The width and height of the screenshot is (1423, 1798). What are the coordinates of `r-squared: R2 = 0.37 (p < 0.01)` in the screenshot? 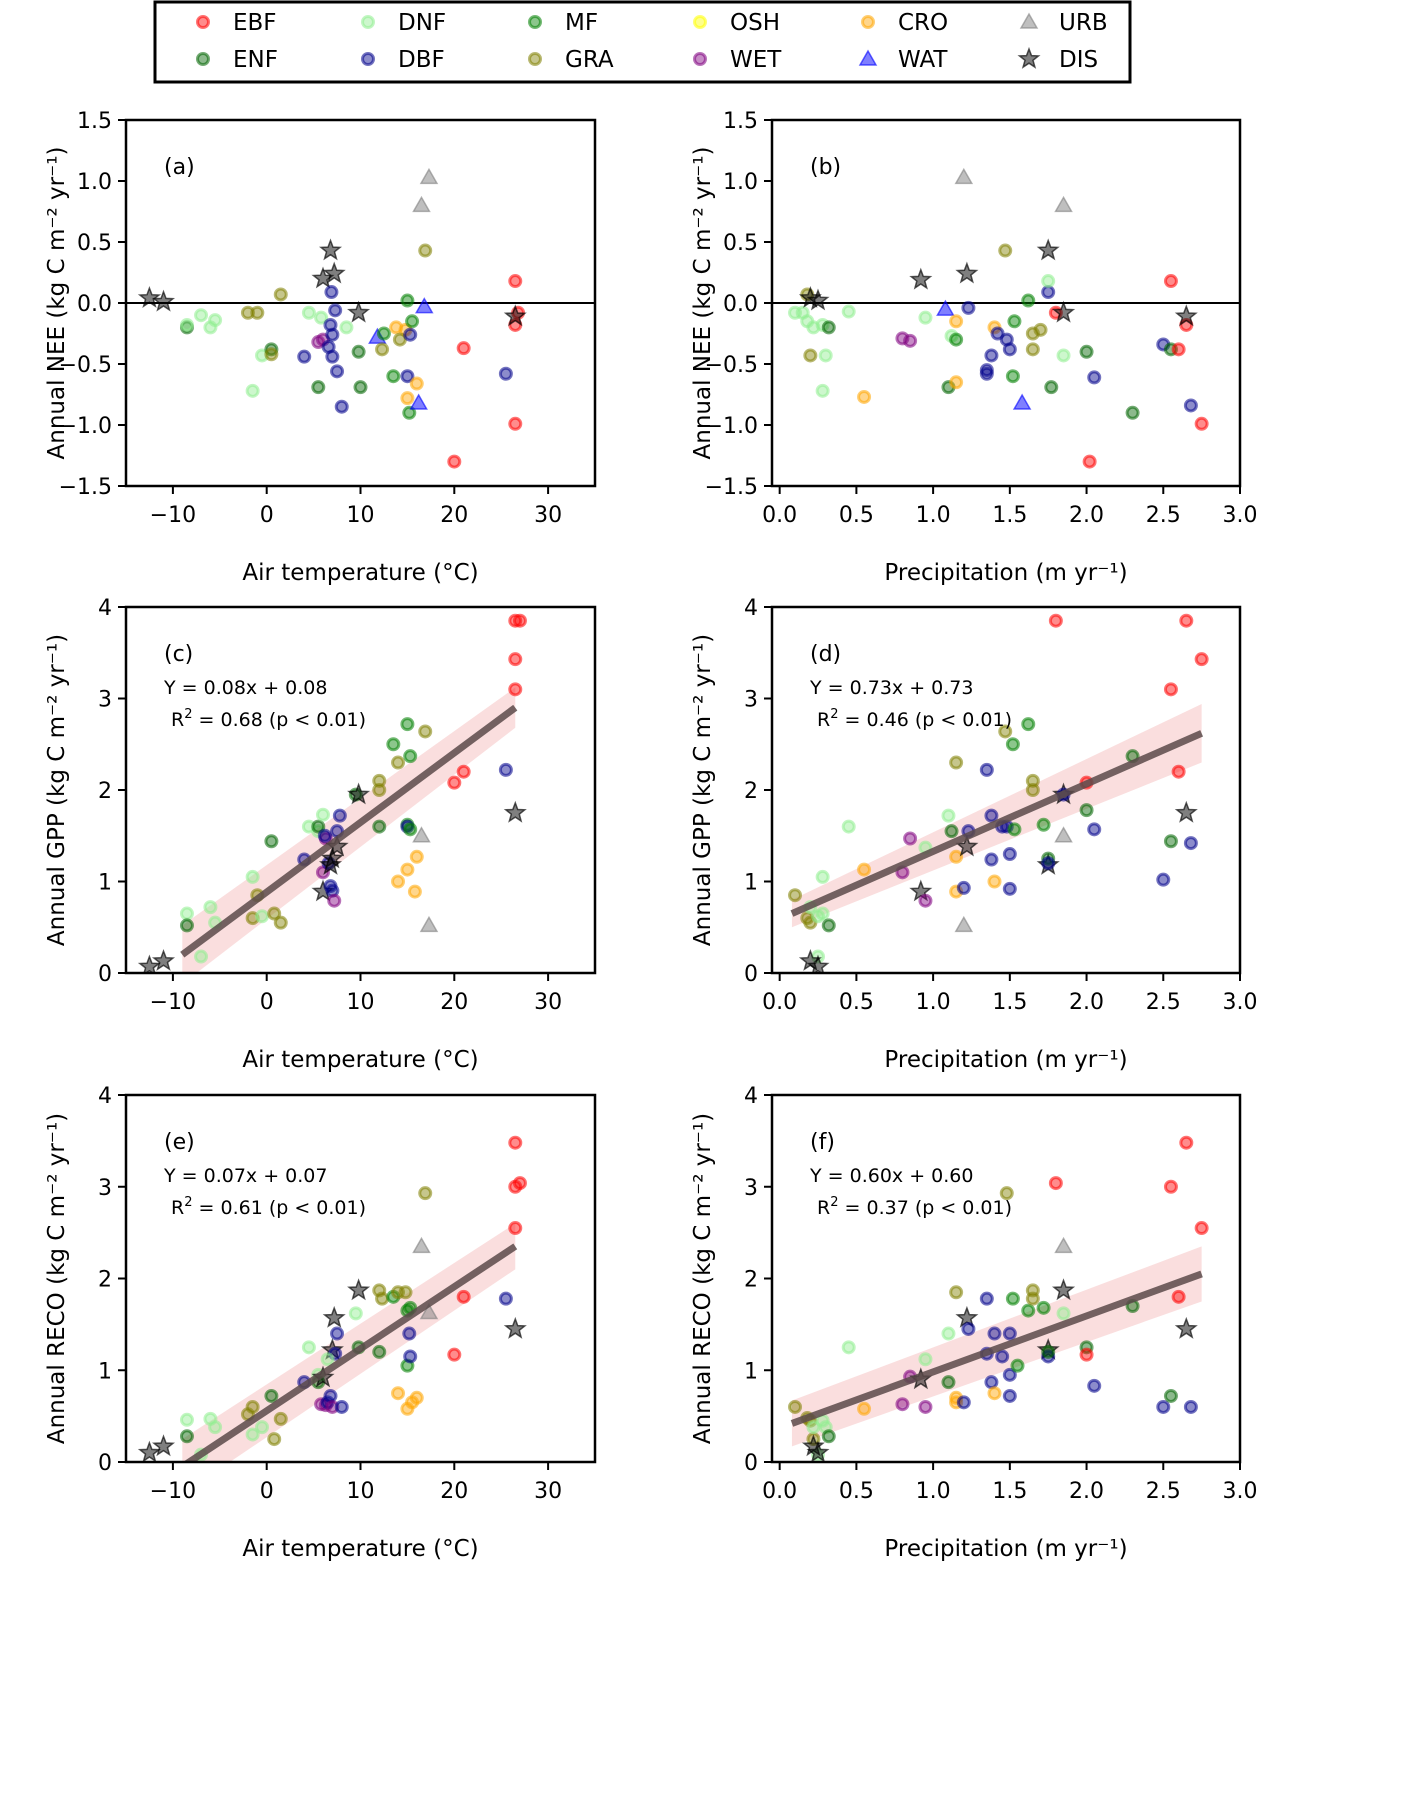 It's located at (914, 1207).